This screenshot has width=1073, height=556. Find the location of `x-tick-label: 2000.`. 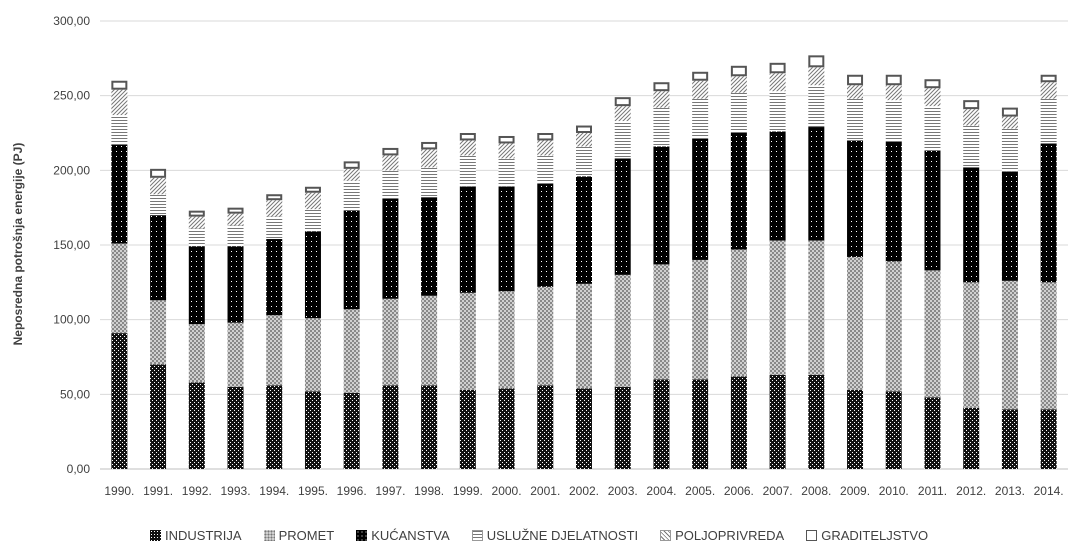

x-tick-label: 2000. is located at coordinates (507, 491).